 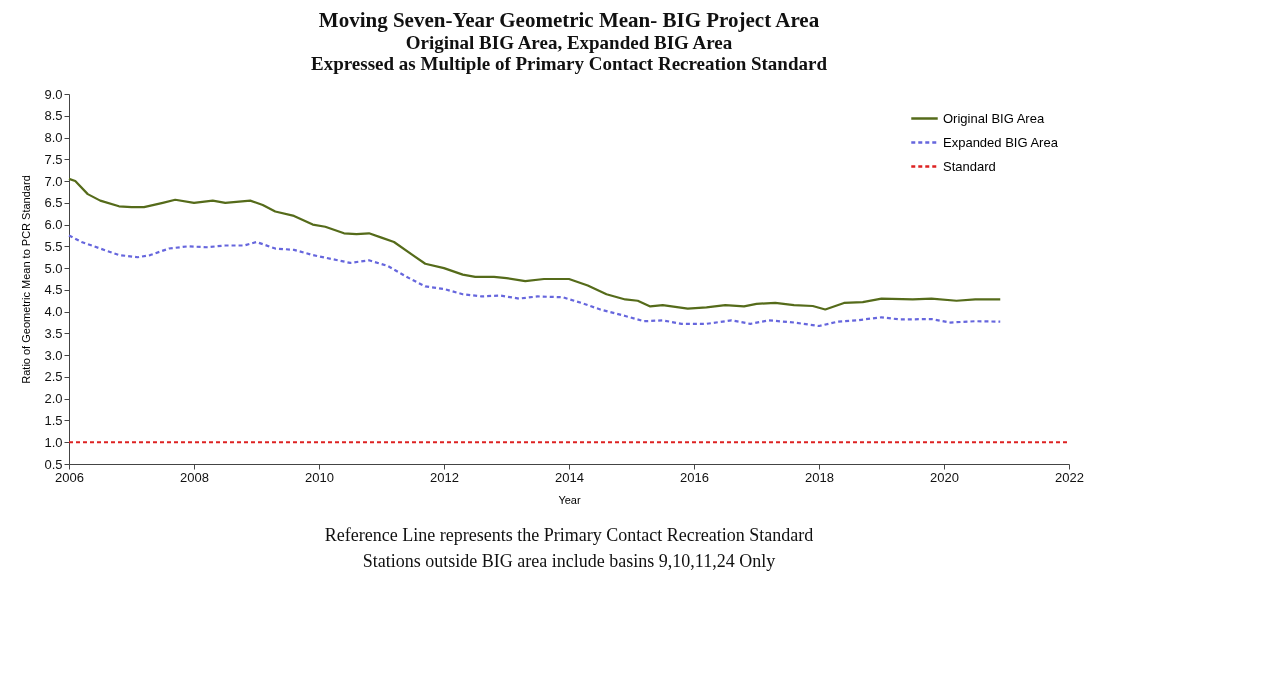 What do you see at coordinates (194, 477) in the screenshot?
I see `x-tick-label: 2008` at bounding box center [194, 477].